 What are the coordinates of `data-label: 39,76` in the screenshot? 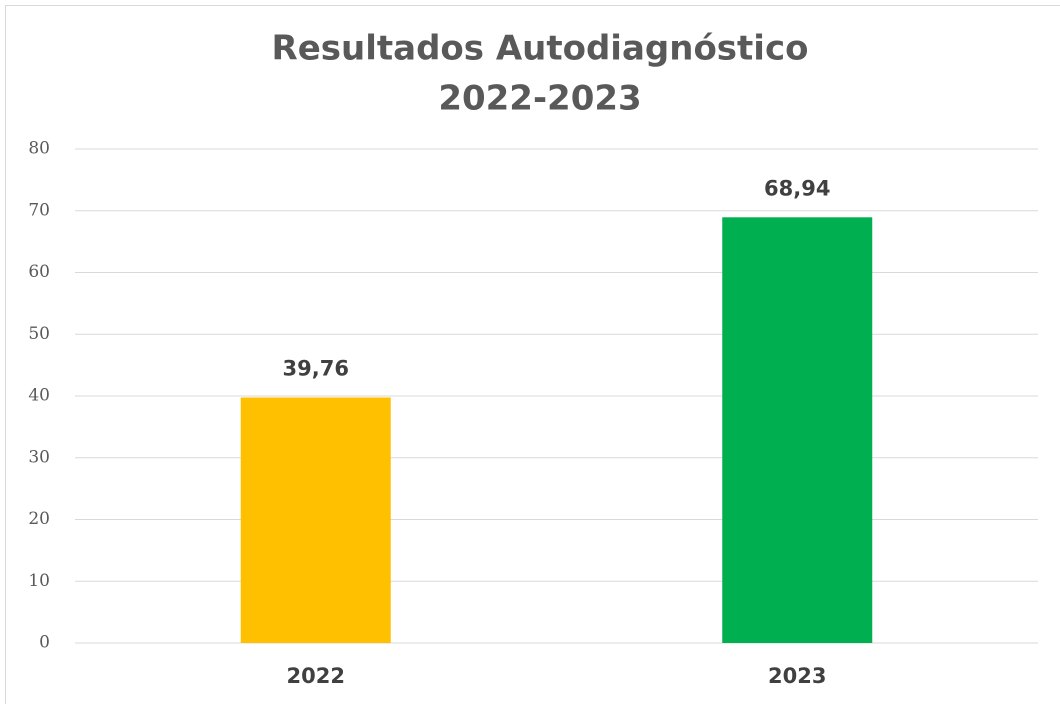 It's located at (316, 368).